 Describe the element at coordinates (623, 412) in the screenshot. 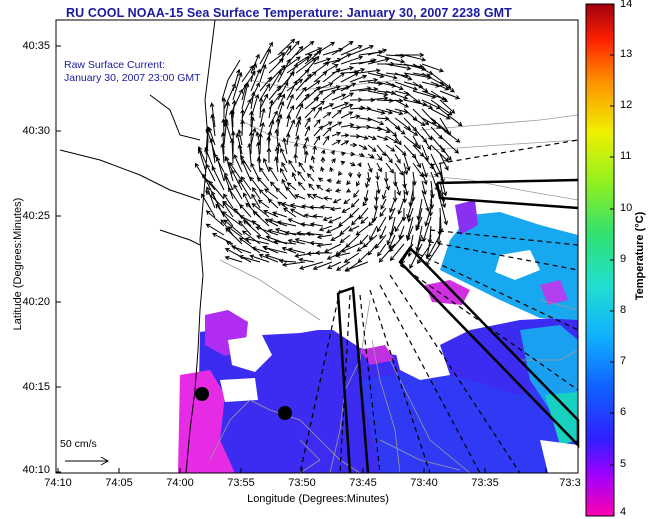

I see `colorbar-tick-label: 6` at that location.